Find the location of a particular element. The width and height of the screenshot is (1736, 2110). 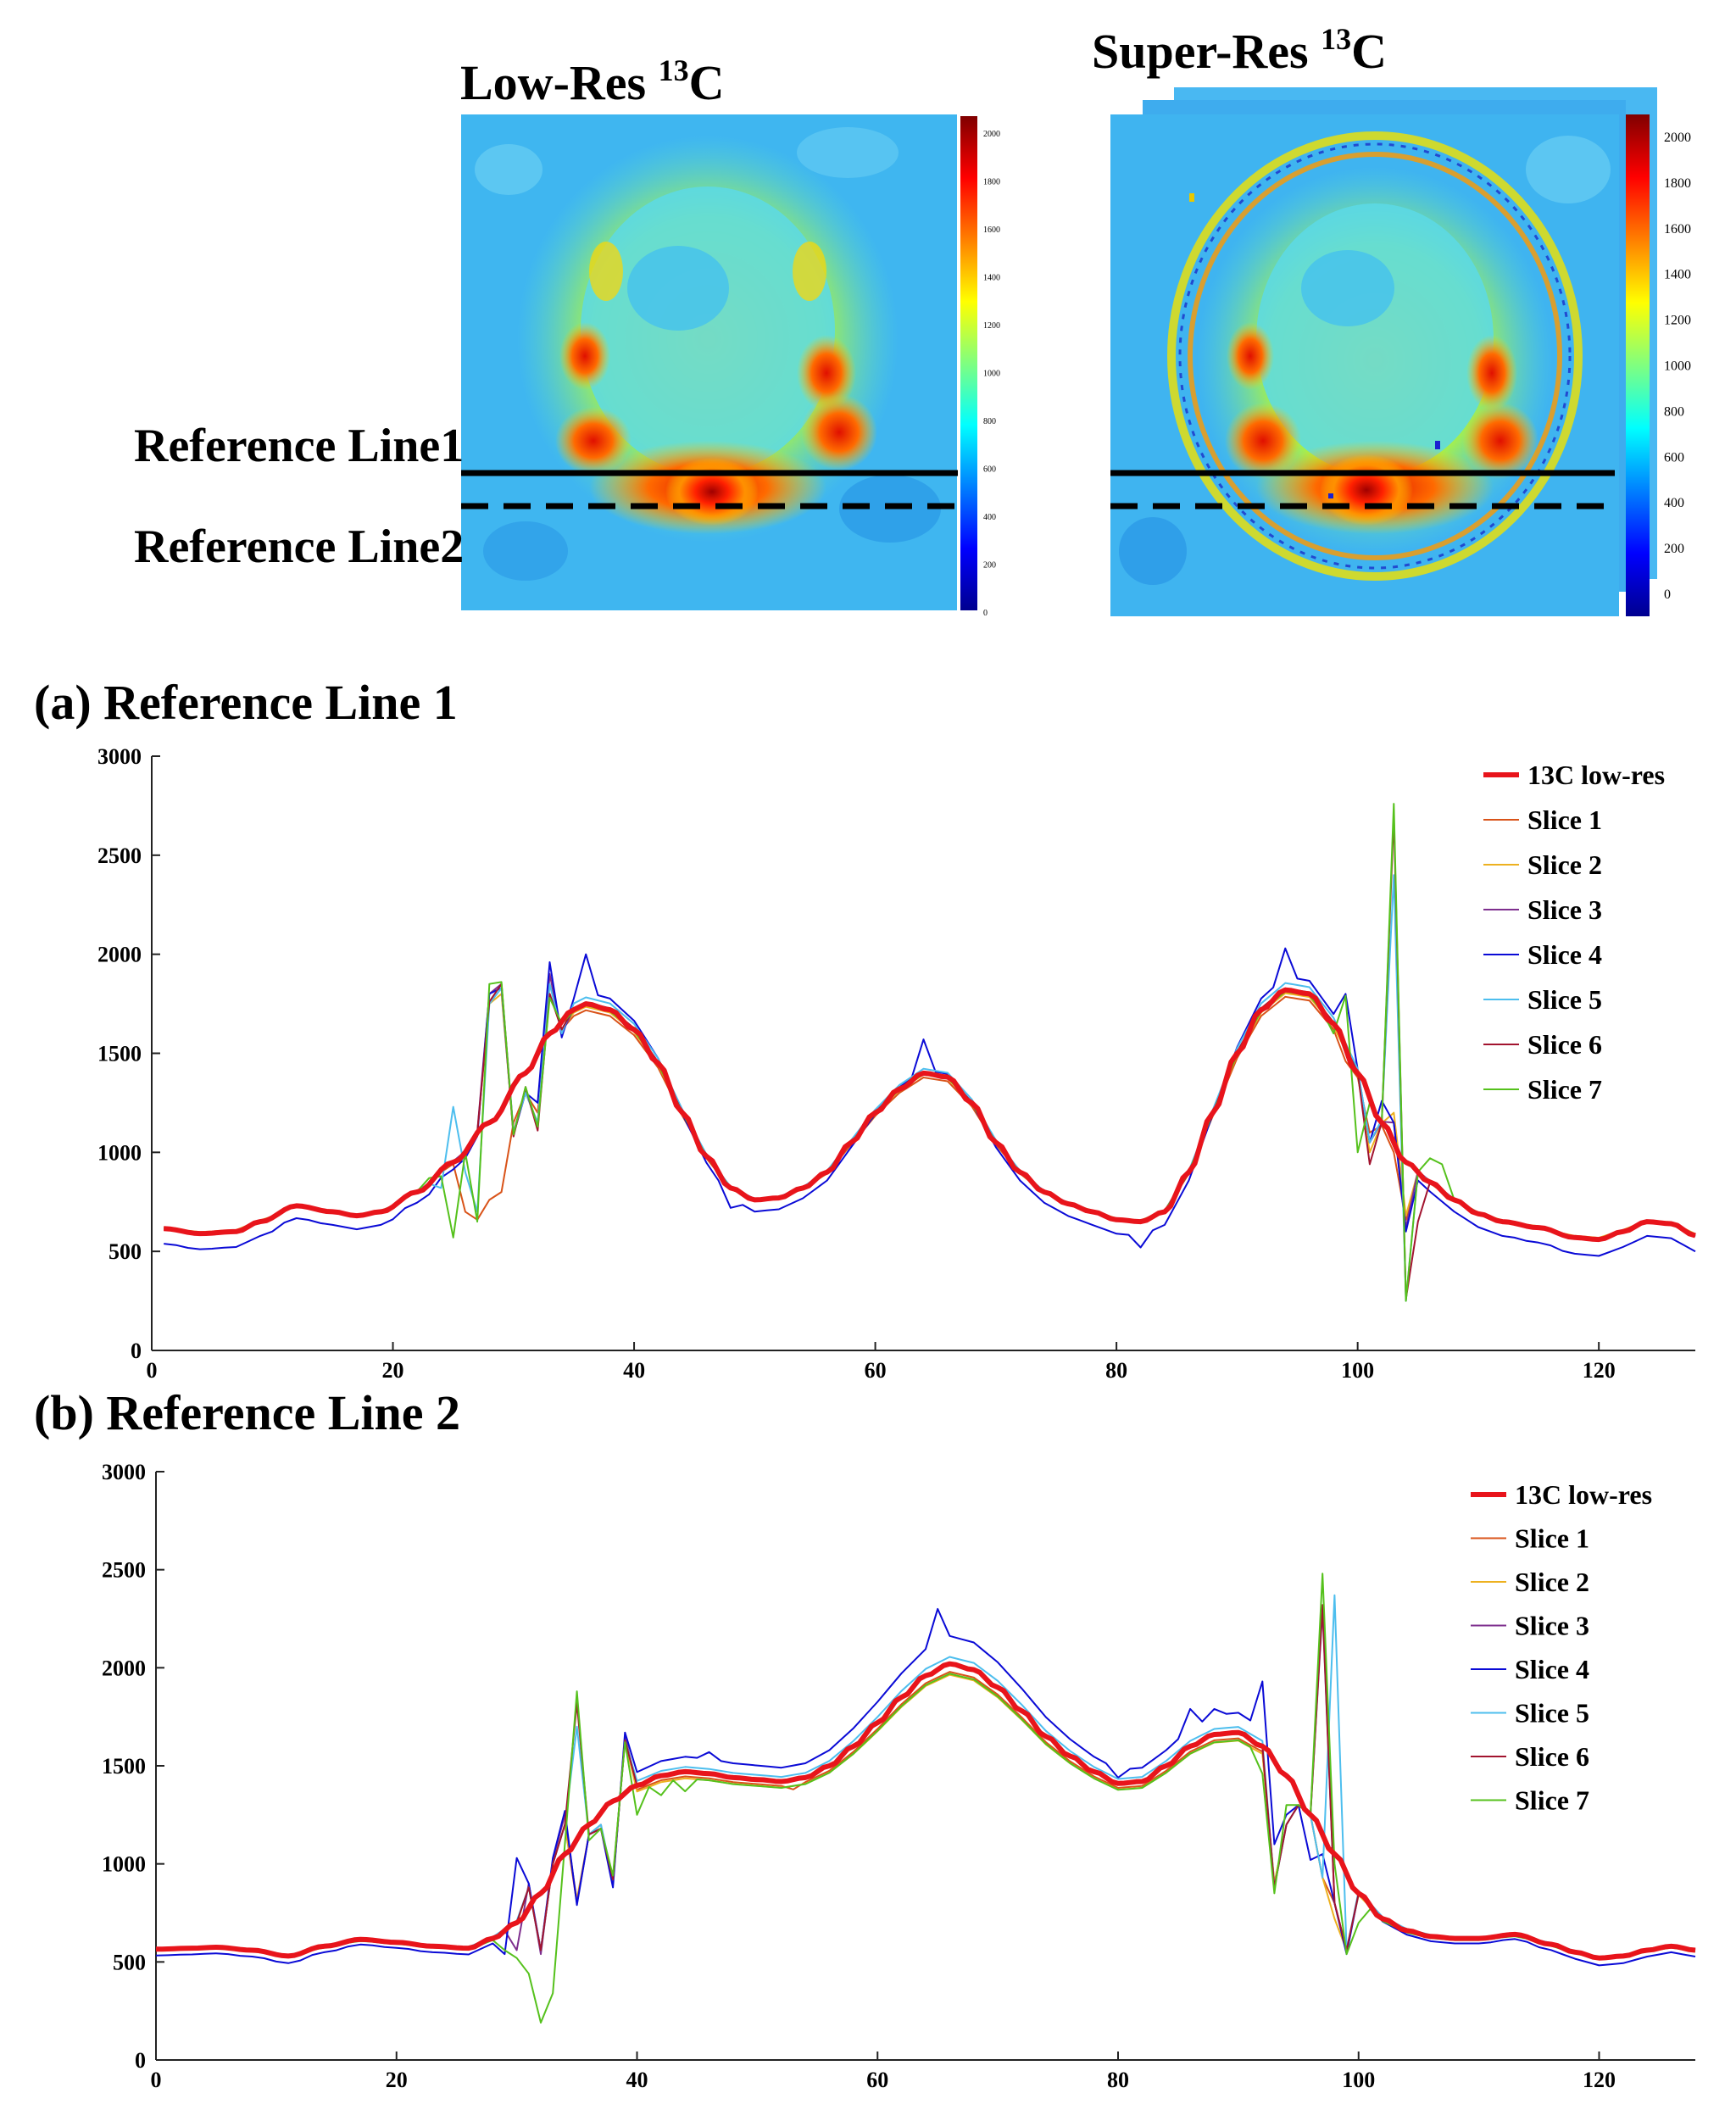

ref-line1-label: Reference Line1 is located at coordinates (299, 446).